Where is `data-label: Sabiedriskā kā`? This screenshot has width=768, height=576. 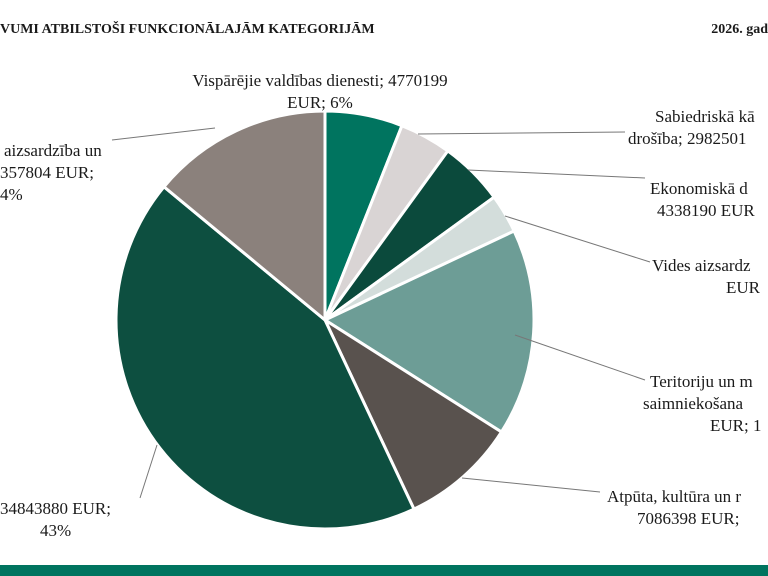 data-label: Sabiedriskā kā is located at coordinates (705, 116).